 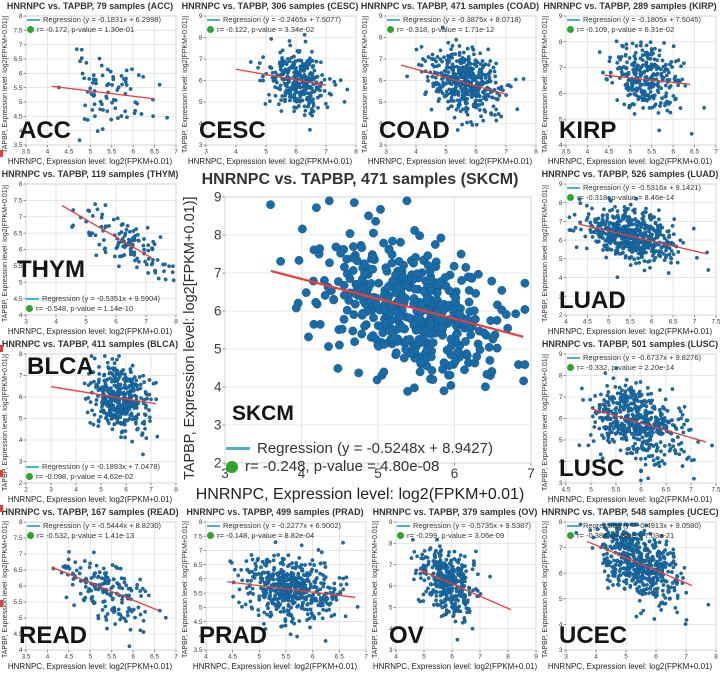 What do you see at coordinates (90, 6) in the screenshot?
I see `panel-title: HNRNPC vs. TAPBP, 79 samples (ACC)` at bounding box center [90, 6].